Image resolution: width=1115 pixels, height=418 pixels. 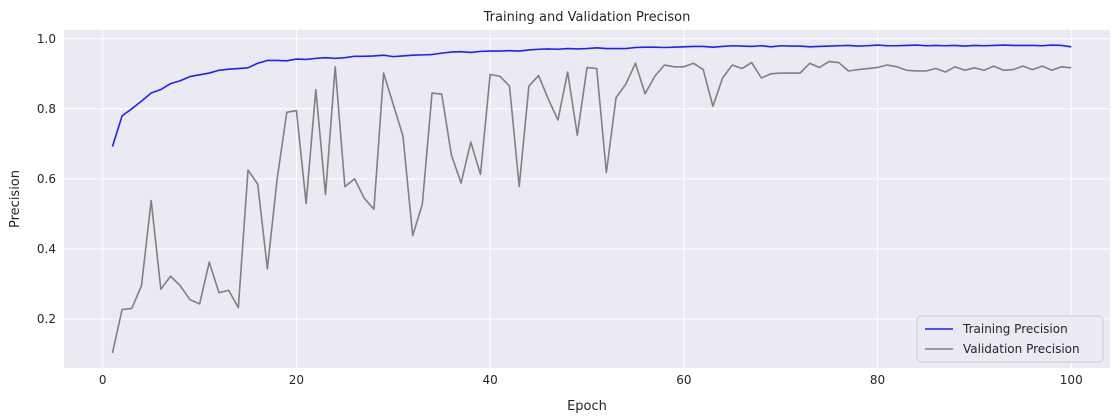 I want to click on legend: Training Precision Validation Precision, so click(x=1010, y=339).